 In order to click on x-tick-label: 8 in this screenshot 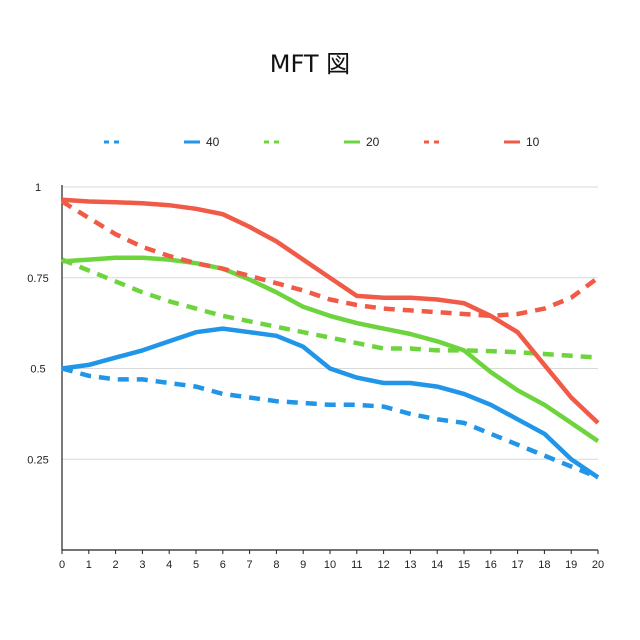, I will do `click(276, 565)`.